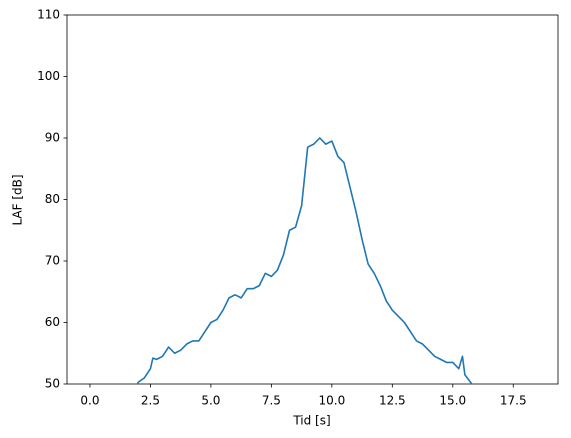  What do you see at coordinates (52, 384) in the screenshot?
I see `y-tick-label: 50` at bounding box center [52, 384].